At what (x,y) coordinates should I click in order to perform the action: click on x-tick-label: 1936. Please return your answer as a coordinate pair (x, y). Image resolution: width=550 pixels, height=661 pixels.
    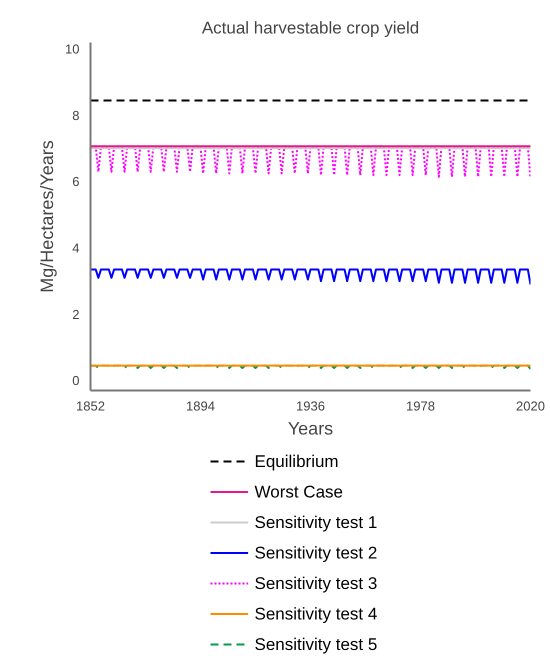
    Looking at the image, I should click on (310, 406).